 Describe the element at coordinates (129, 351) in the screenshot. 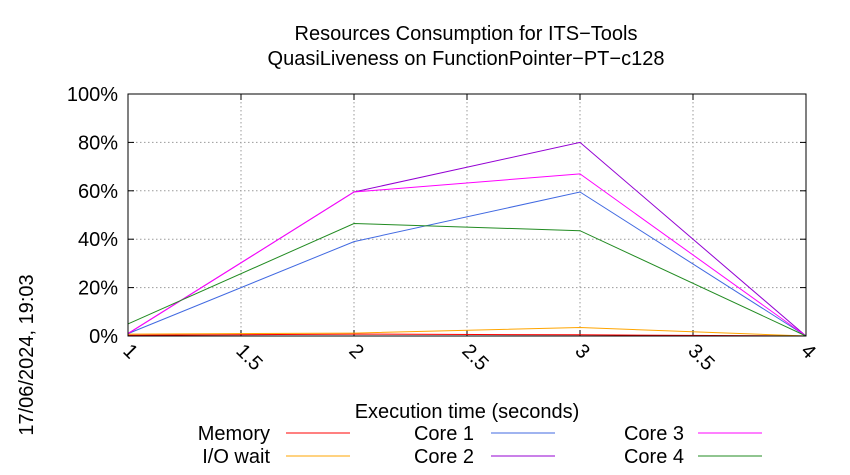

I see `x-tick-label: 1` at that location.